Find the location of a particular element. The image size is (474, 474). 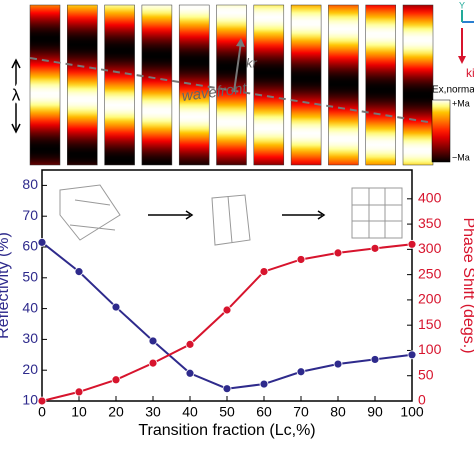

colorbar is located at coordinates (441, 131).